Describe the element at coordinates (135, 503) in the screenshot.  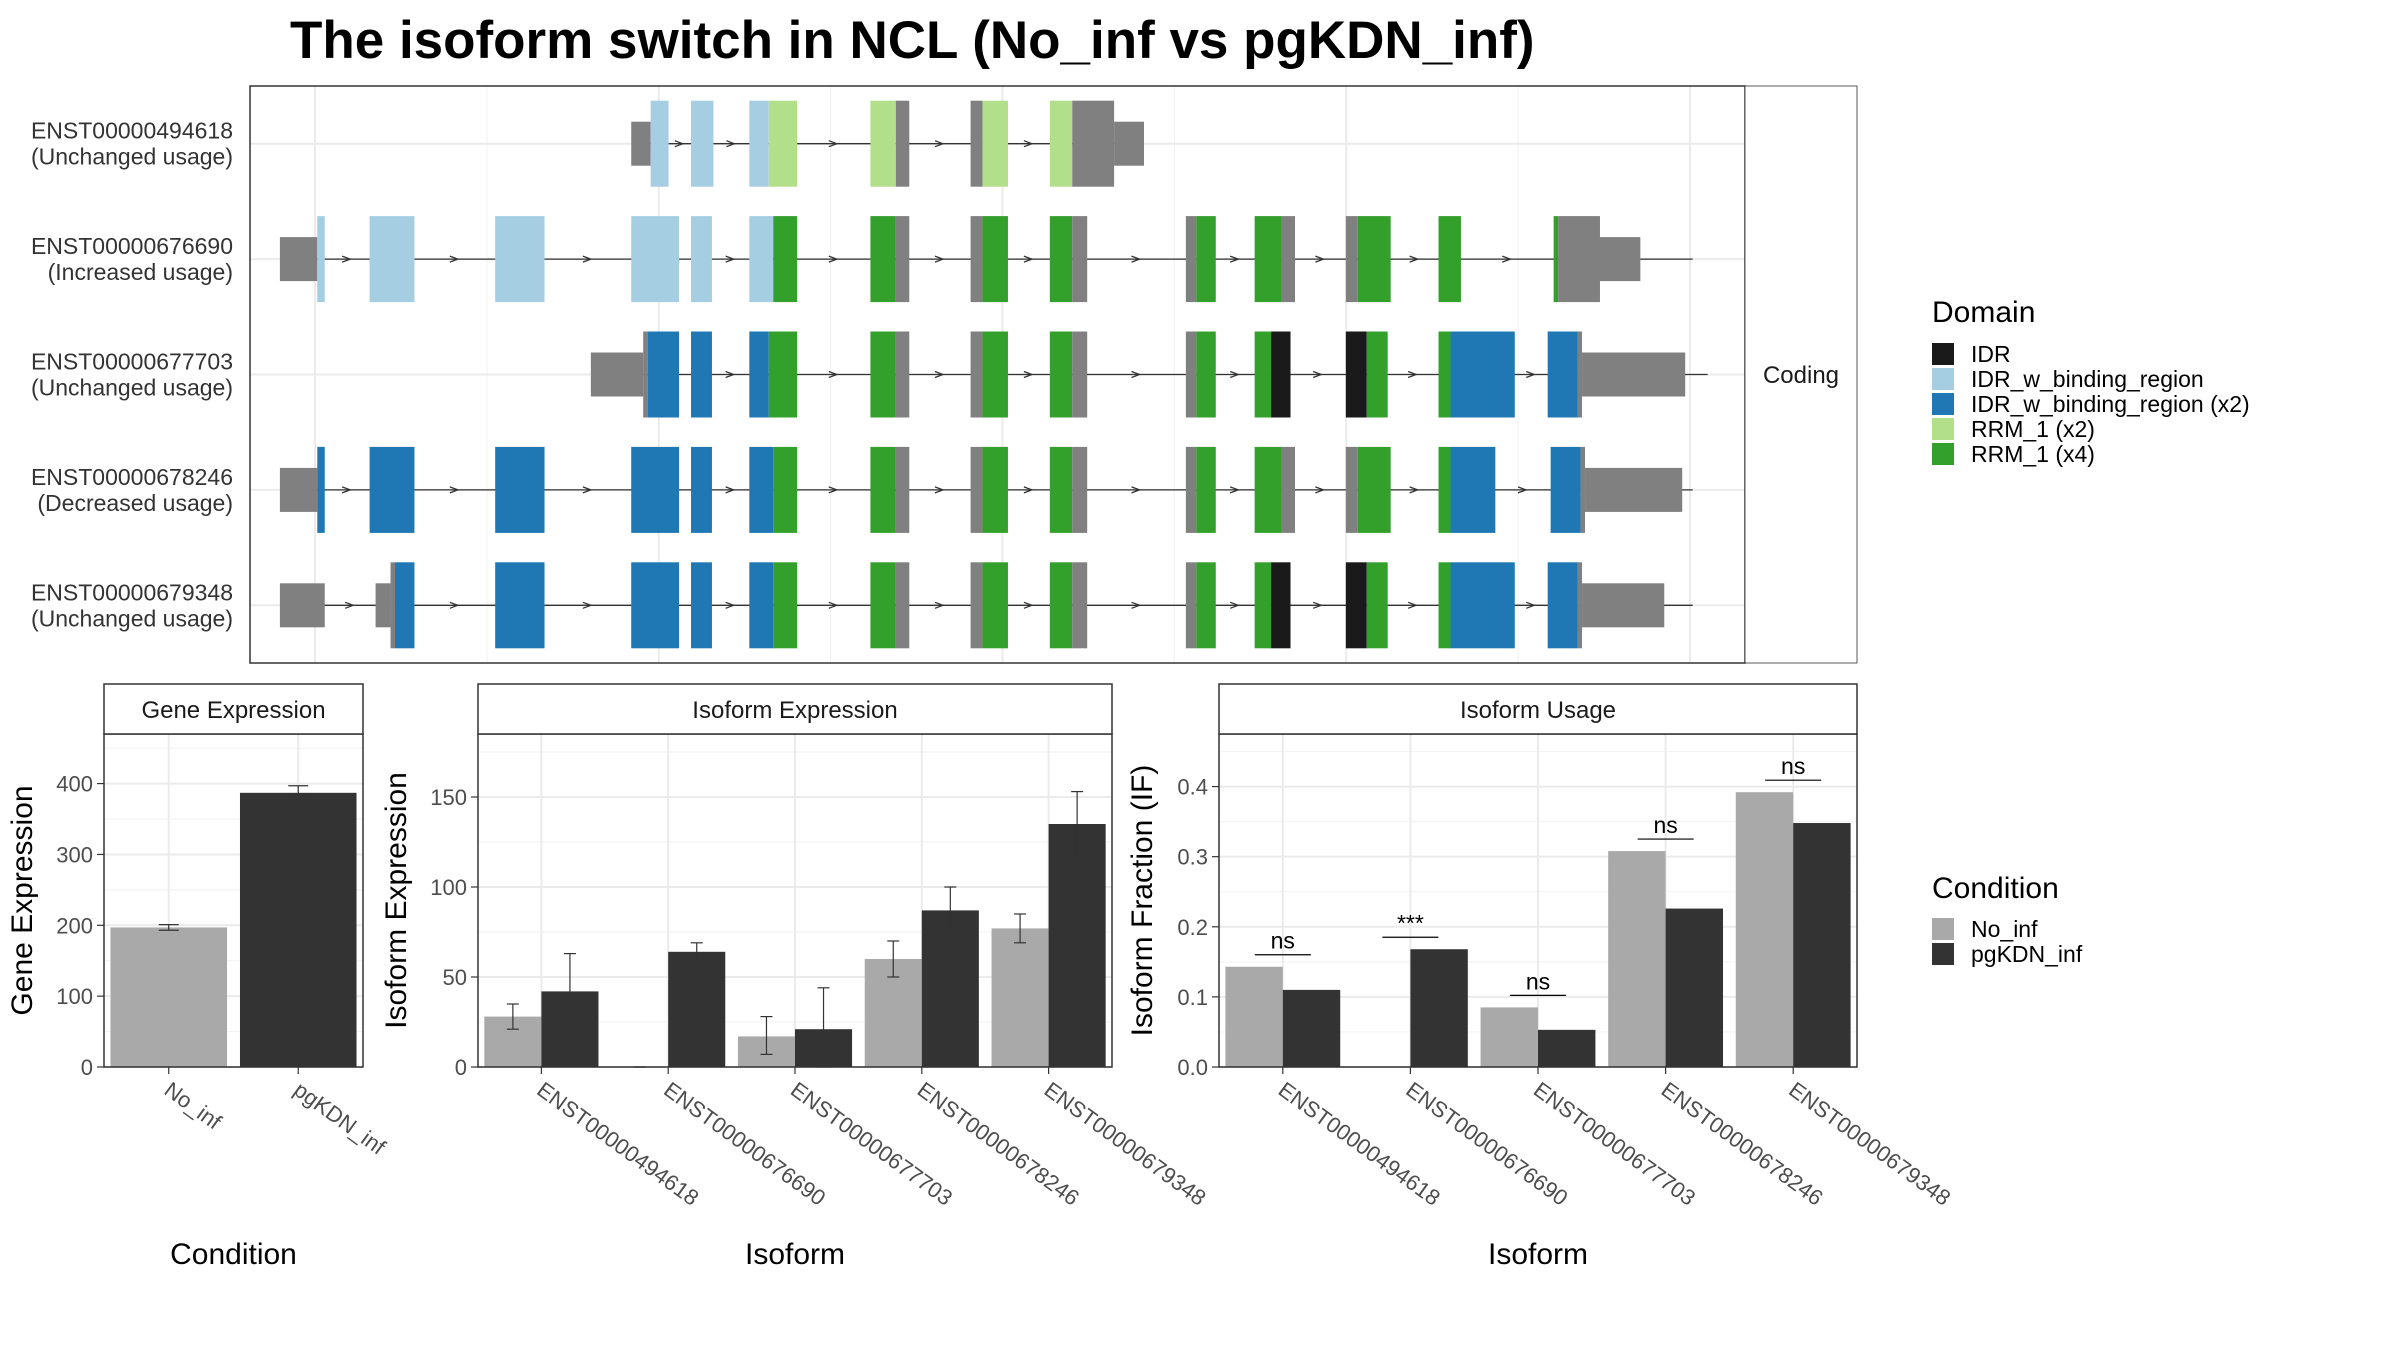
I see `isoform-usage-label: (Decreased usage)` at that location.